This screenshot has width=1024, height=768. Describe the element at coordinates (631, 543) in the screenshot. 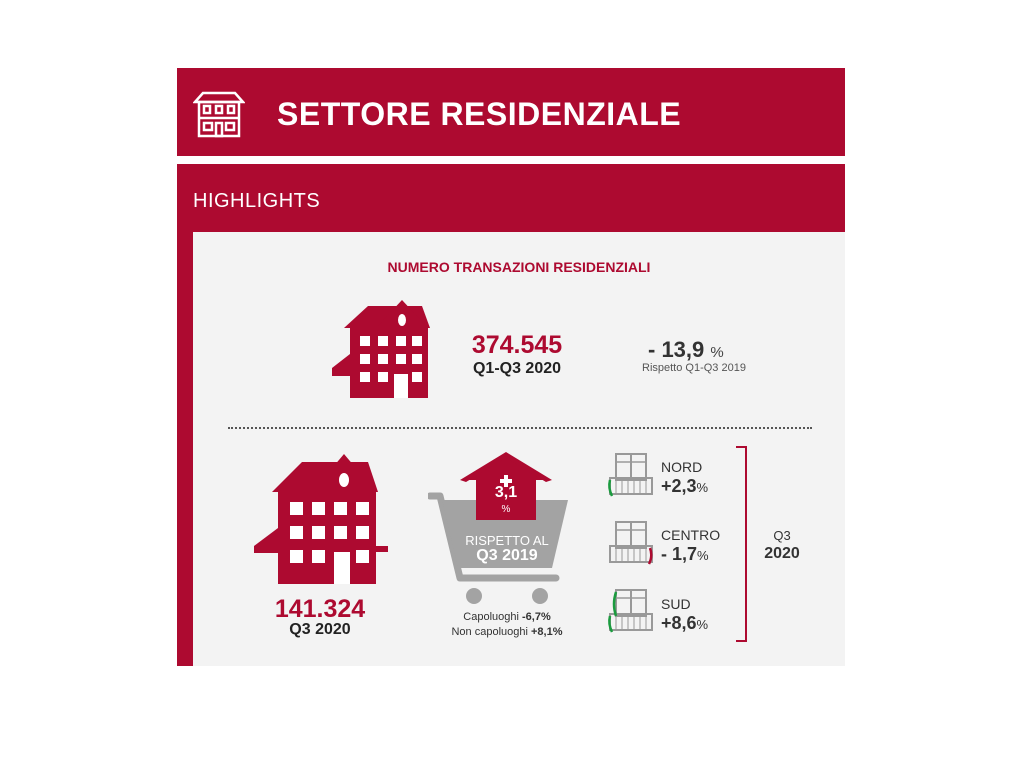

I see `balcony-window-center-icon` at that location.